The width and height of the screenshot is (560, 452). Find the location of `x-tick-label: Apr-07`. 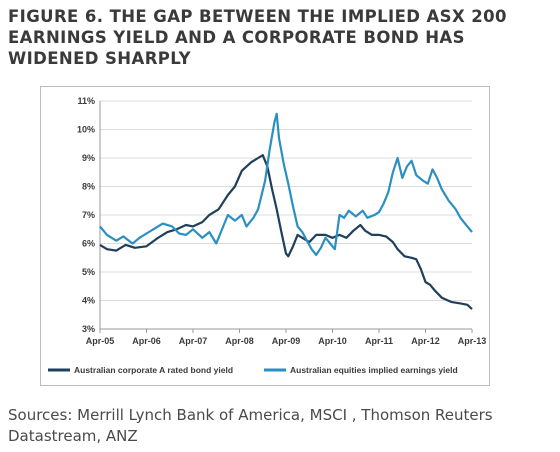

x-tick-label: Apr-07 is located at coordinates (193, 341).